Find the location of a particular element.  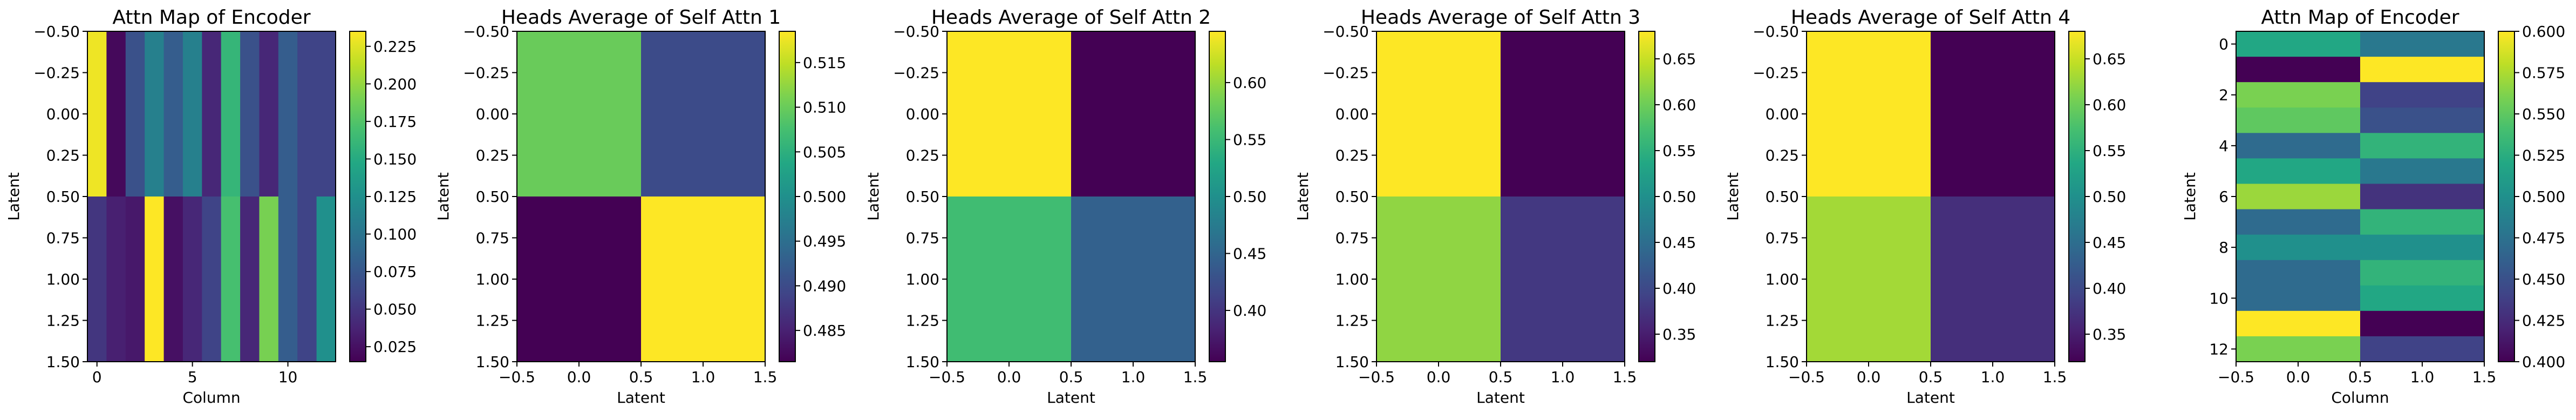

y-tick-label: 10 is located at coordinates (2219, 298).